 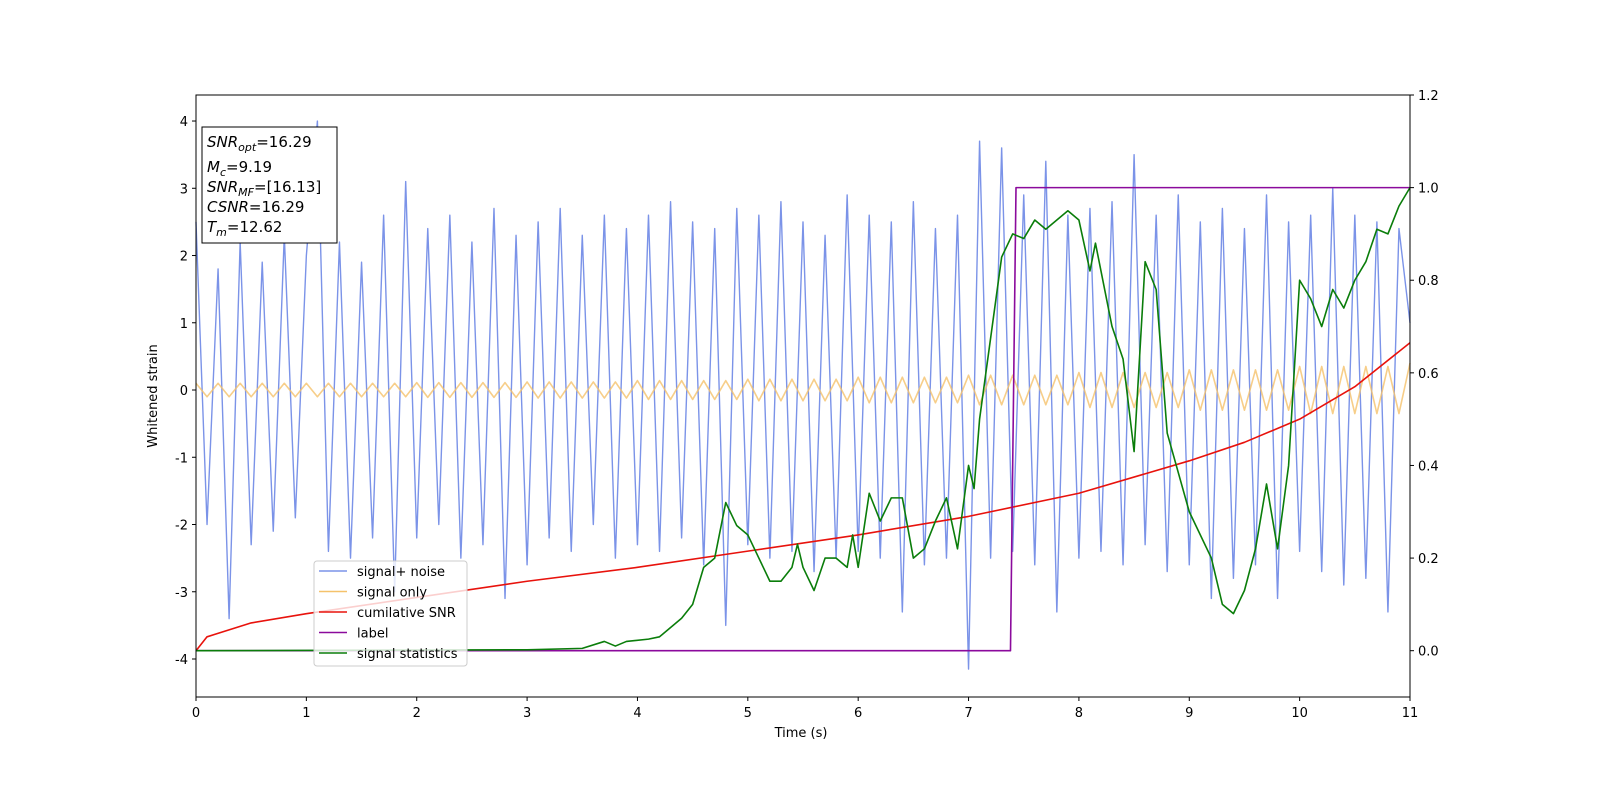 What do you see at coordinates (1428, 466) in the screenshot?
I see `y2-tick-label: 0.4` at bounding box center [1428, 466].